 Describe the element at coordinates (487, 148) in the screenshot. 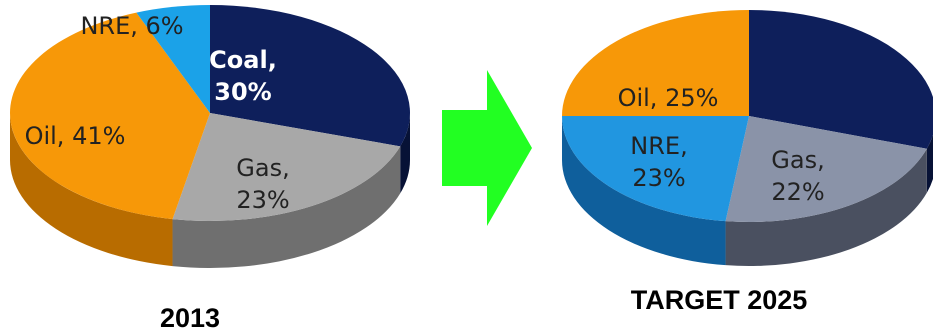

I see `transition-arrow` at that location.